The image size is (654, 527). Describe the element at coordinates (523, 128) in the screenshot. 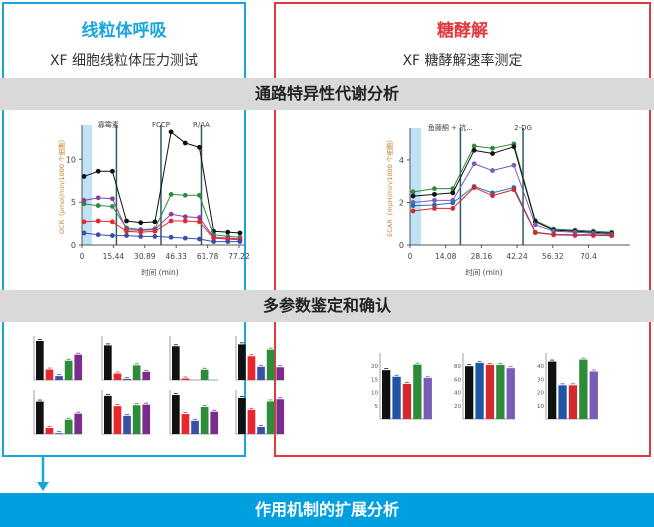

I see `svg-text: 2-DG` at that location.